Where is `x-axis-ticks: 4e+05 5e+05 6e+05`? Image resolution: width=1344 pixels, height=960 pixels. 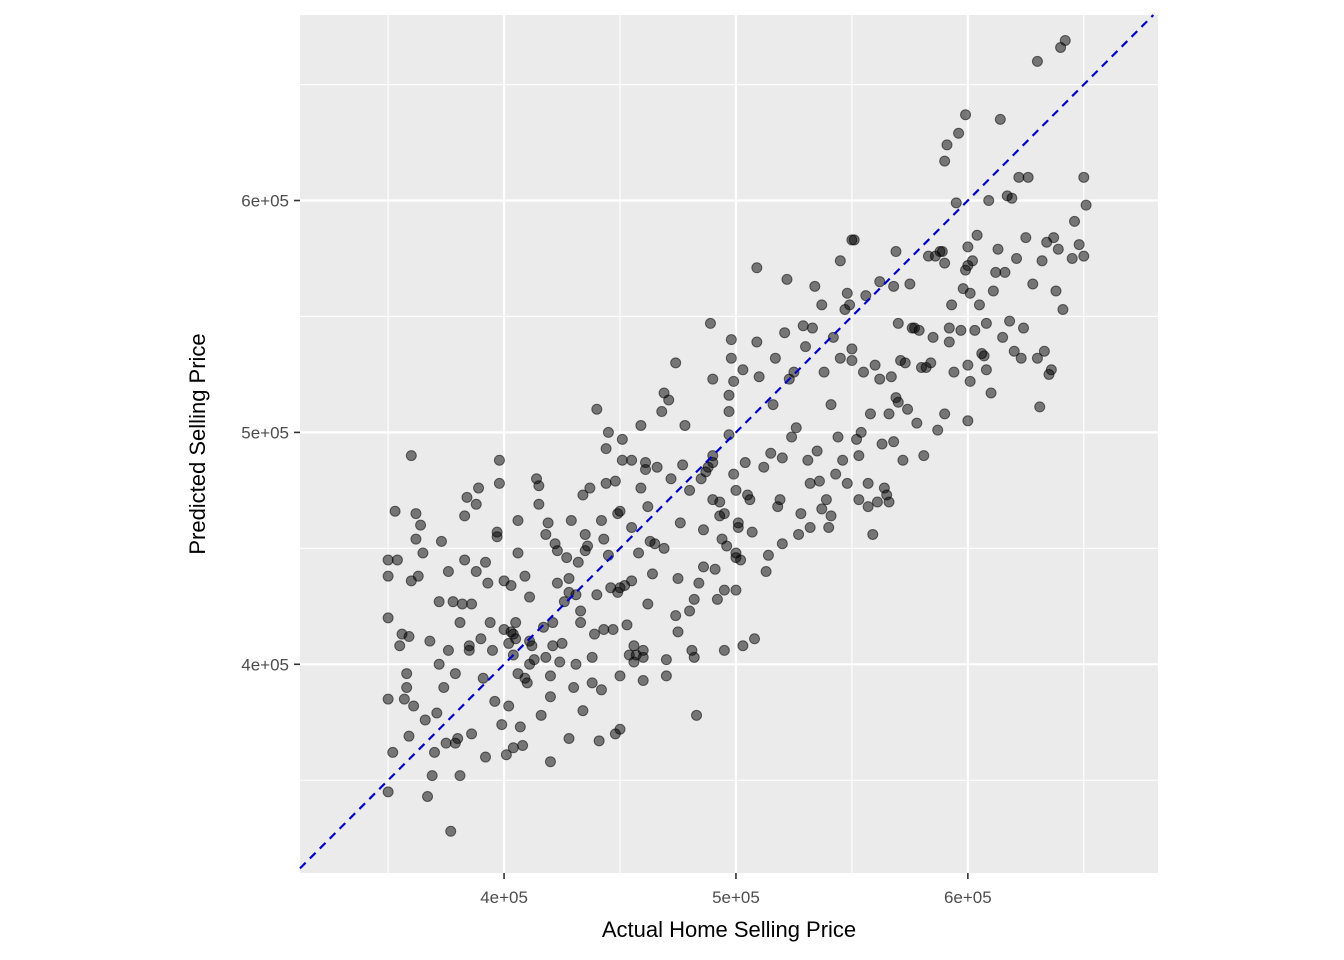
x-axis-ticks: 4e+05 5e+05 6e+05 is located at coordinates (736, 890).